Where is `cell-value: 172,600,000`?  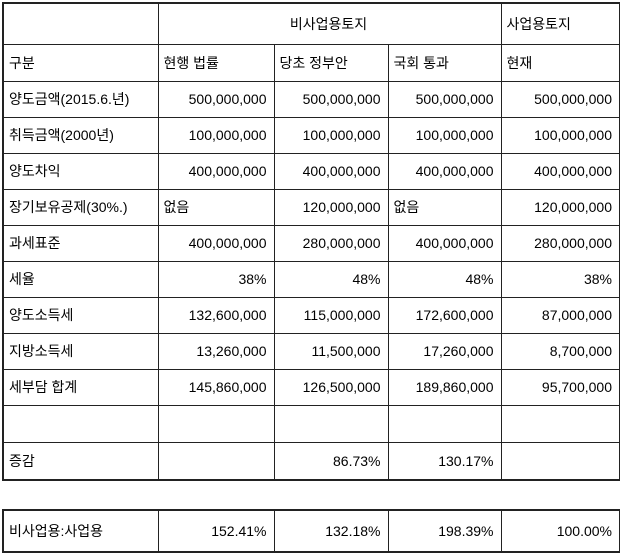 cell-value: 172,600,000 is located at coordinates (444, 315).